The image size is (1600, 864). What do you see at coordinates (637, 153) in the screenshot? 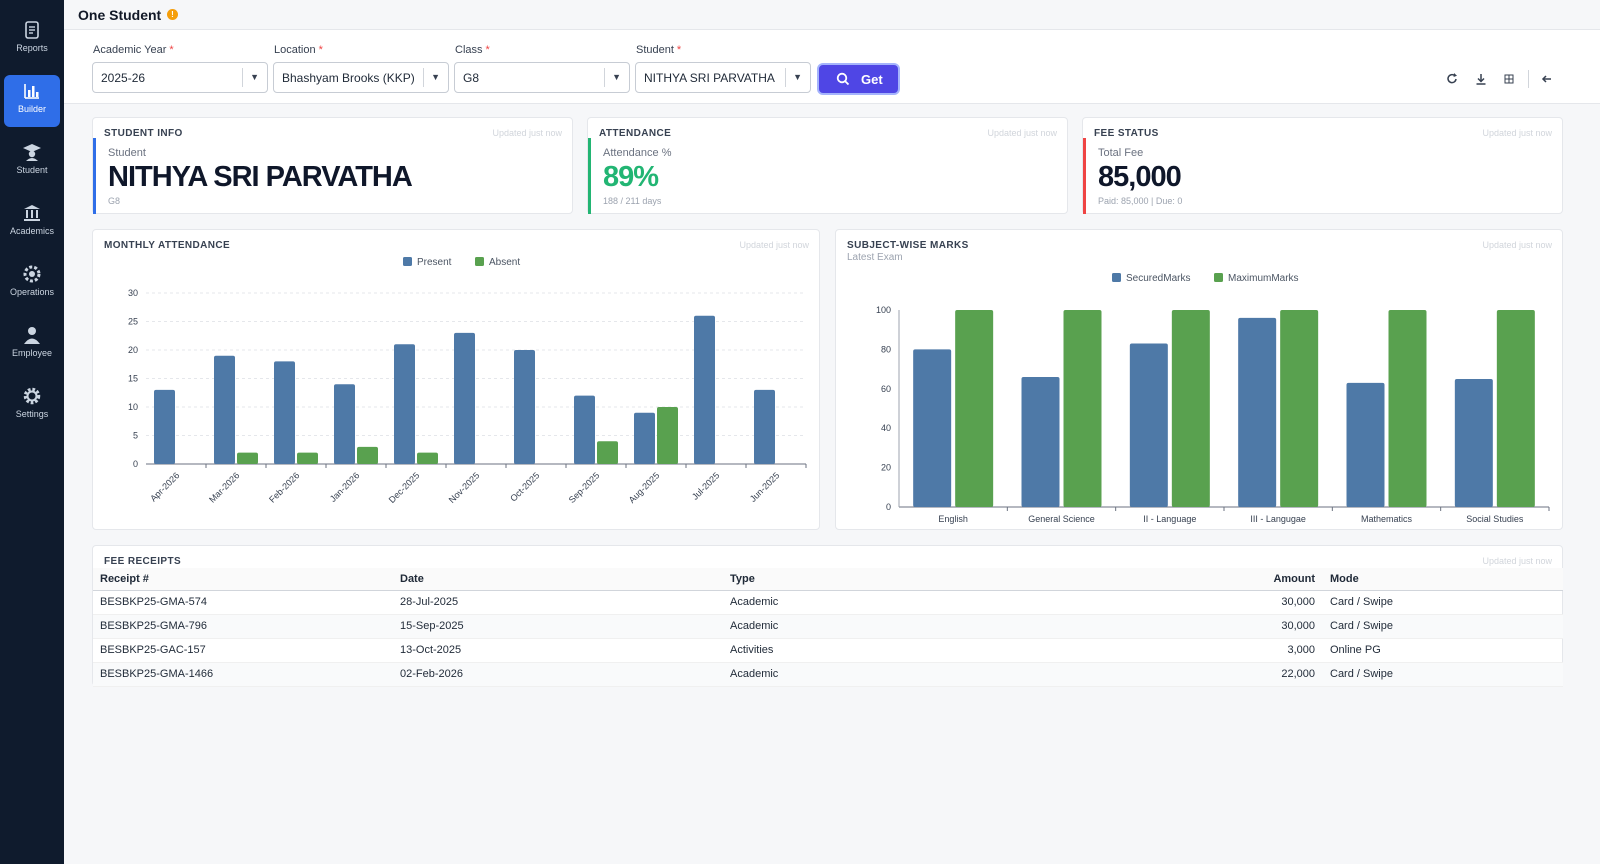
I see `kpi-label: Attendance %` at bounding box center [637, 153].